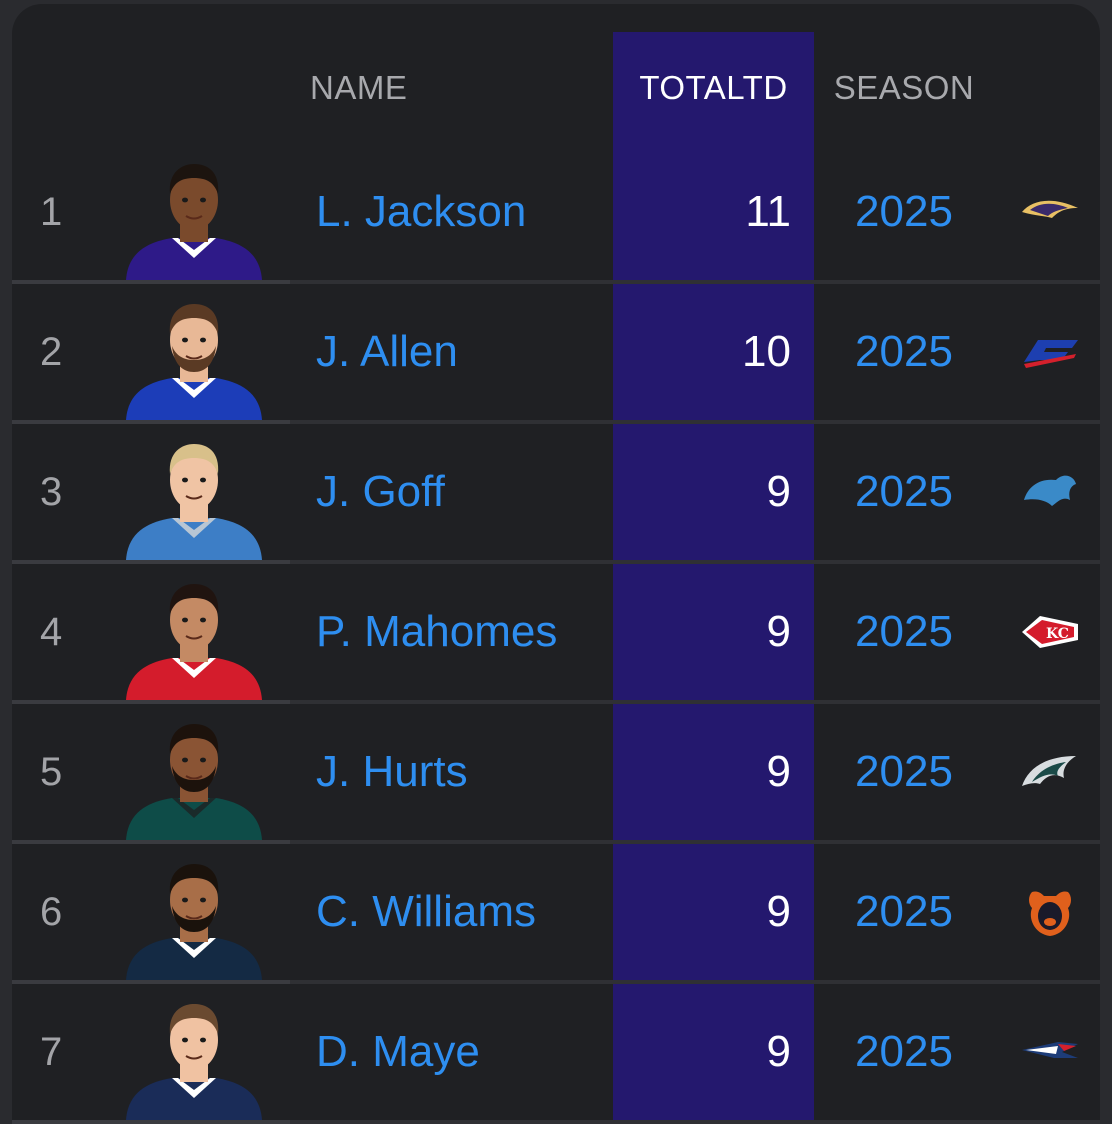 Image resolution: width=1112 pixels, height=1124 pixels. I want to click on table-row-4: 4 P. Mahomes 9 2025 KC, so click(556, 634).